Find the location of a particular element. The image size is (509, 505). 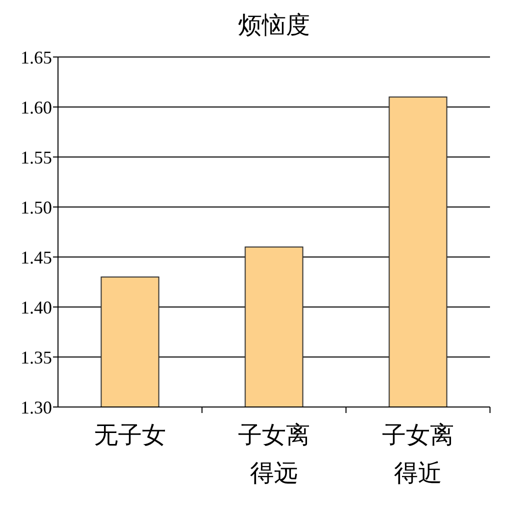

y-tick-label: 1.45 is located at coordinates (36, 257).